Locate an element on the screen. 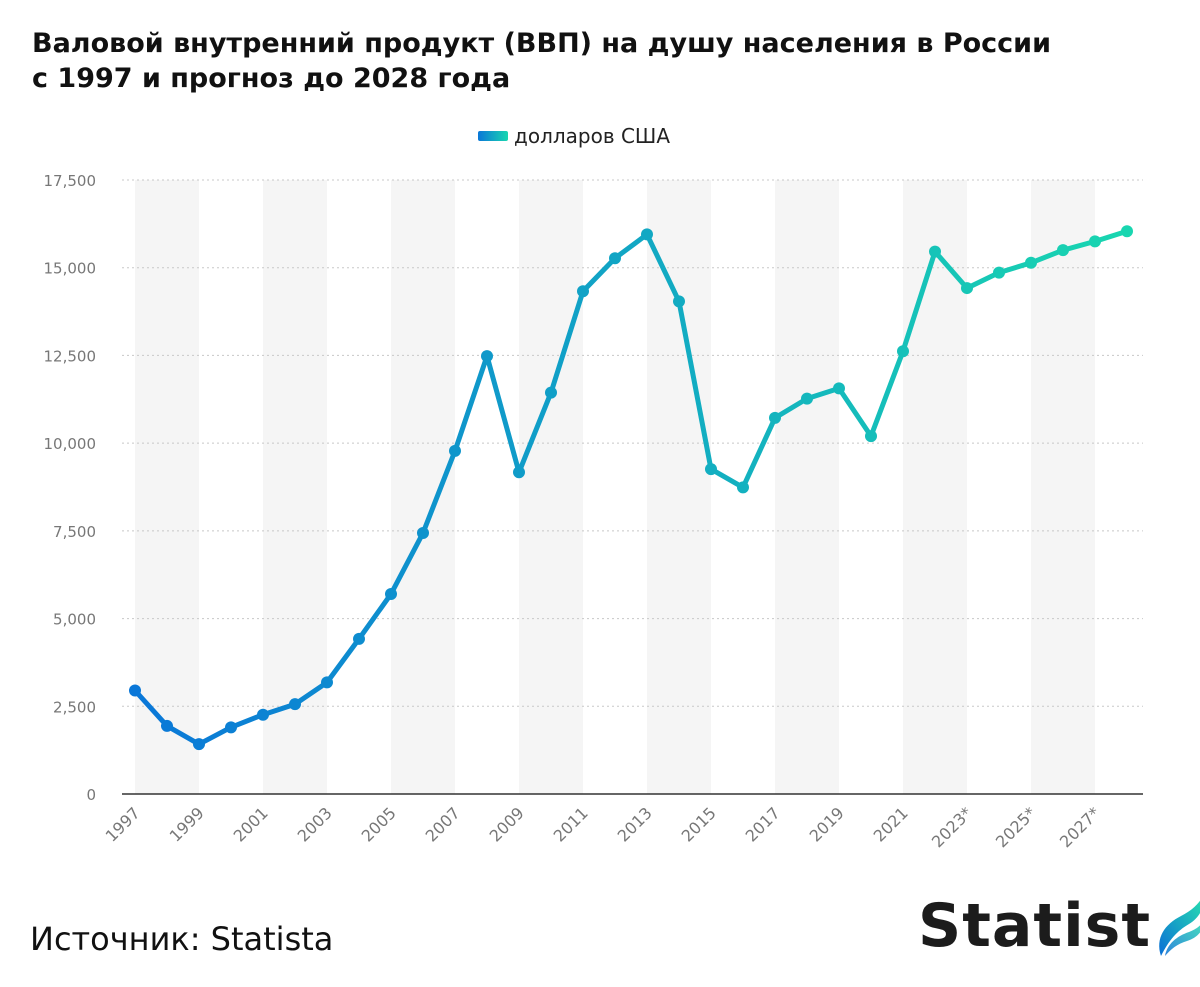 The width and height of the screenshot is (1200, 987). legend-label: долларов США is located at coordinates (592, 136).